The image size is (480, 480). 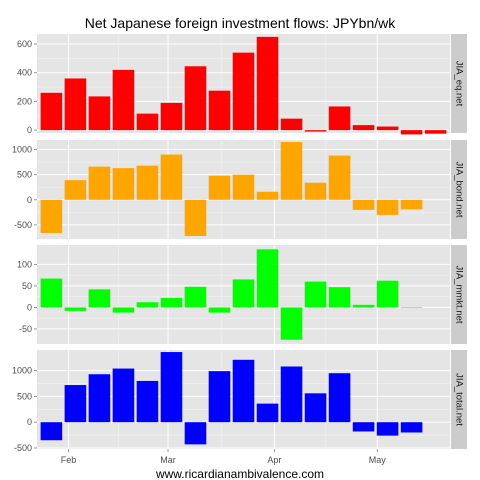 What do you see at coordinates (24, 101) in the screenshot?
I see `y-tick-label: 200` at bounding box center [24, 101].